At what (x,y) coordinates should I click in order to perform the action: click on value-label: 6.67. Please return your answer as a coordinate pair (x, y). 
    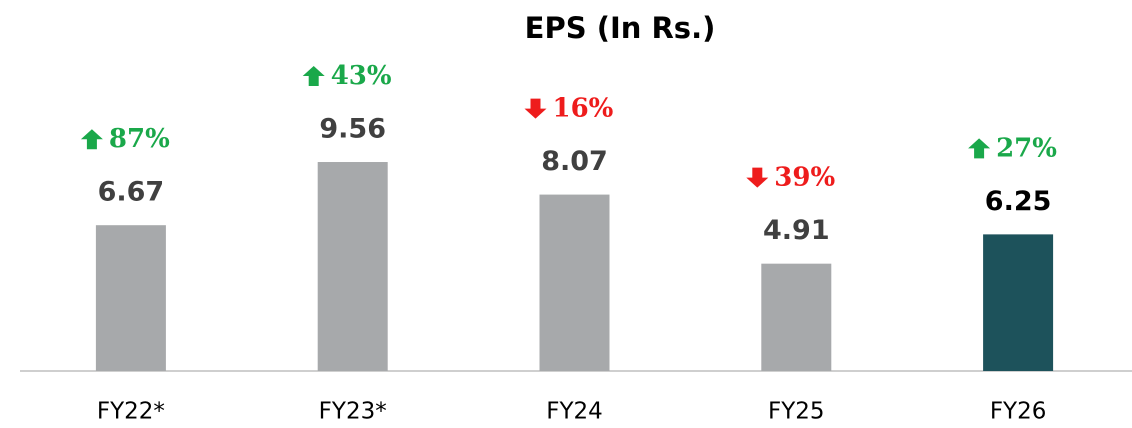
    Looking at the image, I should click on (131, 192).